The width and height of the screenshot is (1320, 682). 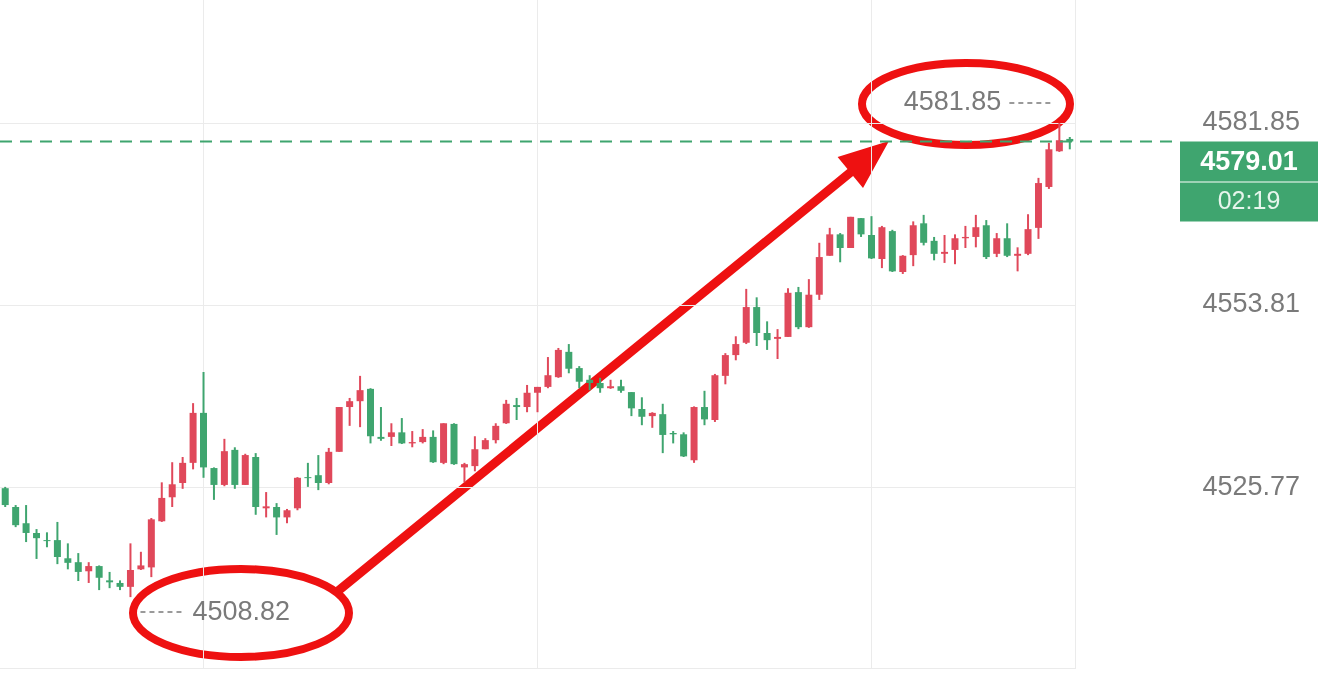 What do you see at coordinates (1251, 303) in the screenshot?
I see `y-tick-label: 4553.81` at bounding box center [1251, 303].